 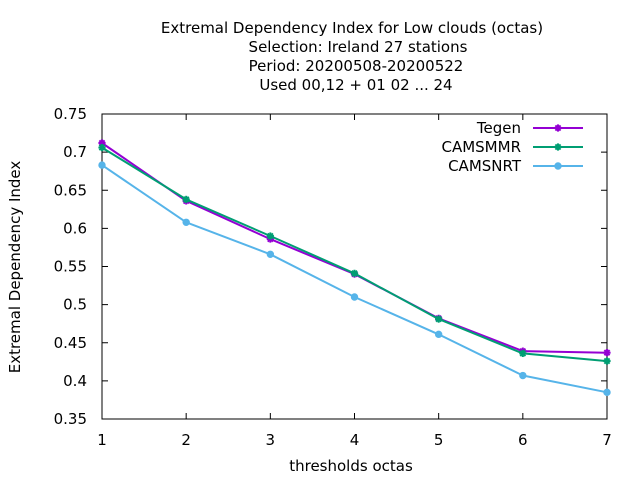 What do you see at coordinates (498, 128) in the screenshot?
I see `legend-label-tegen: Tegen` at bounding box center [498, 128].